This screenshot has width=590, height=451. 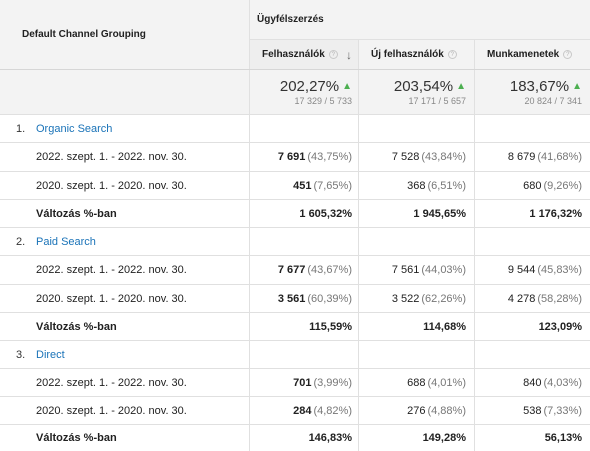 I want to click on column-header-users: Felhasználók ? ↓, so click(x=304, y=54).